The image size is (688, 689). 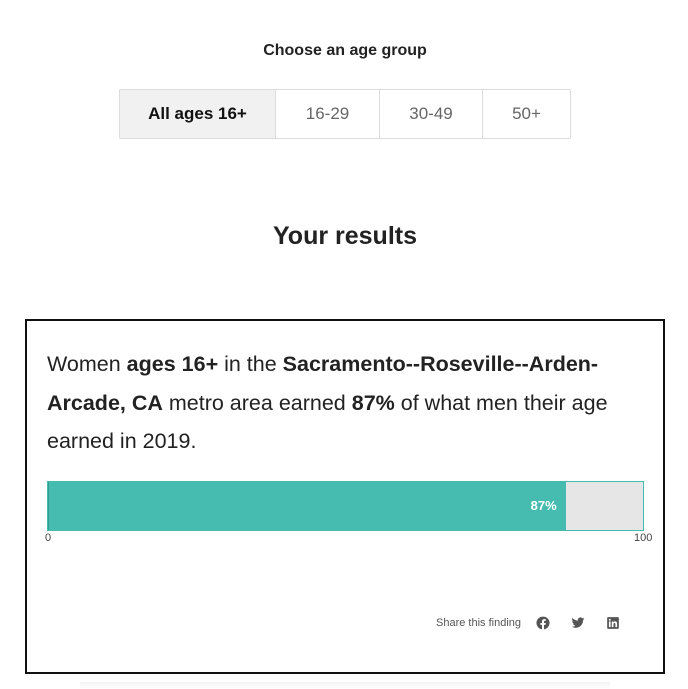 I want to click on finding-text-part: metro area earned, so click(x=257, y=402).